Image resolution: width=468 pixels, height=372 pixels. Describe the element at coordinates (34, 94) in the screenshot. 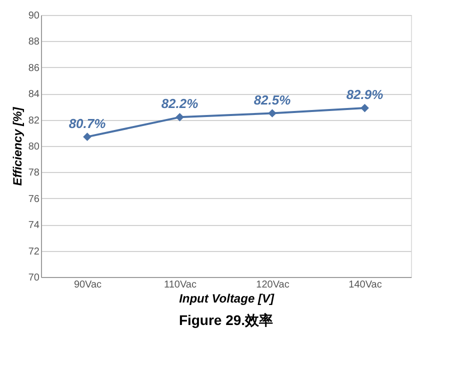

I see `y-tick-label: 84` at that location.